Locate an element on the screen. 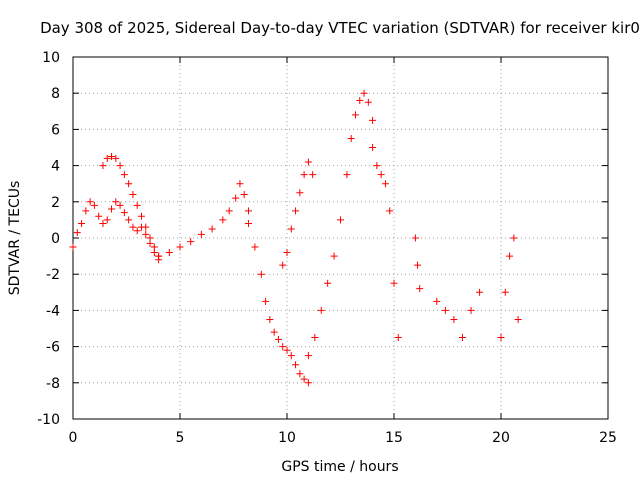 The width and height of the screenshot is (640, 480). x-tick-label: 0 is located at coordinates (73, 438).